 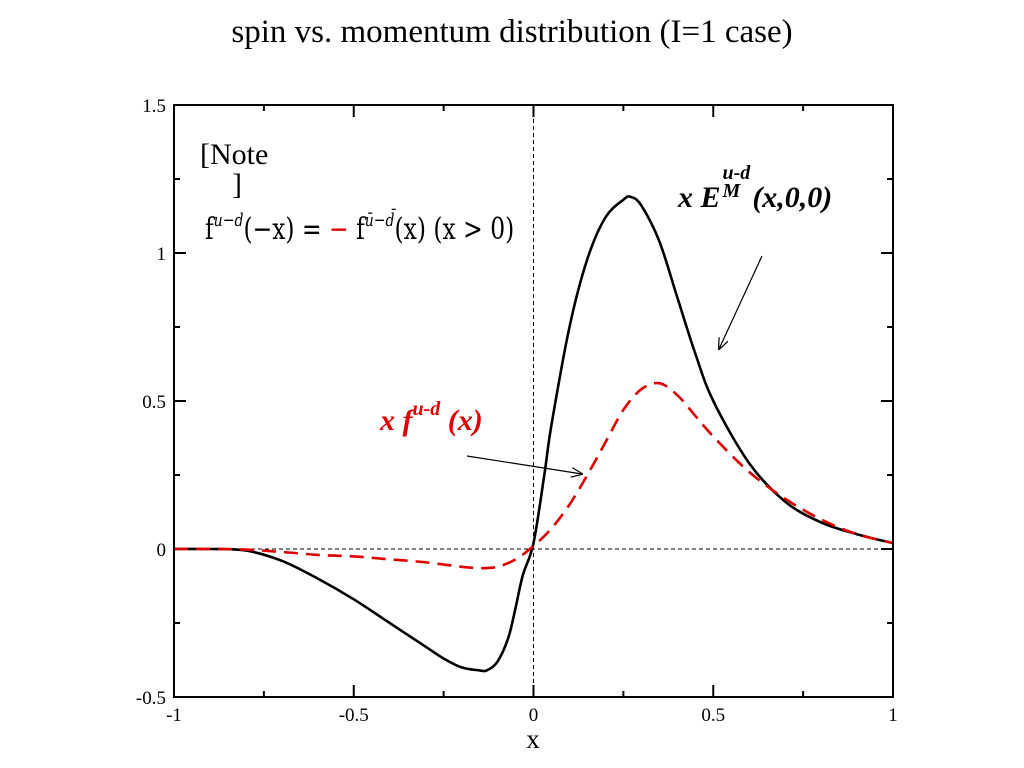 What do you see at coordinates (356, 229) in the screenshot?
I see `formula-f2: f` at bounding box center [356, 229].